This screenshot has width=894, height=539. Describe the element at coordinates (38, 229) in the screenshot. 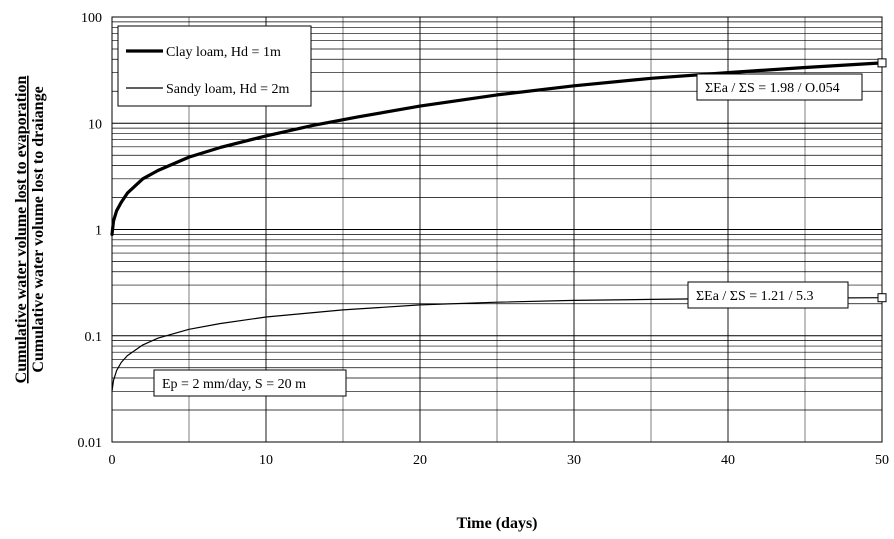

I see `y-axis-title-denominator: Cumulative water volume lost to draiange` at that location.